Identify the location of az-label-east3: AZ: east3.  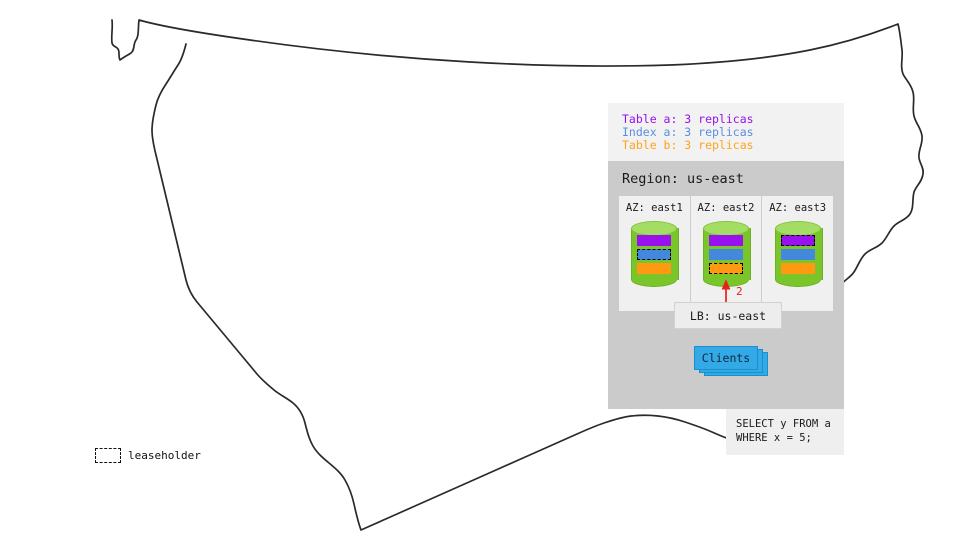
(798, 208).